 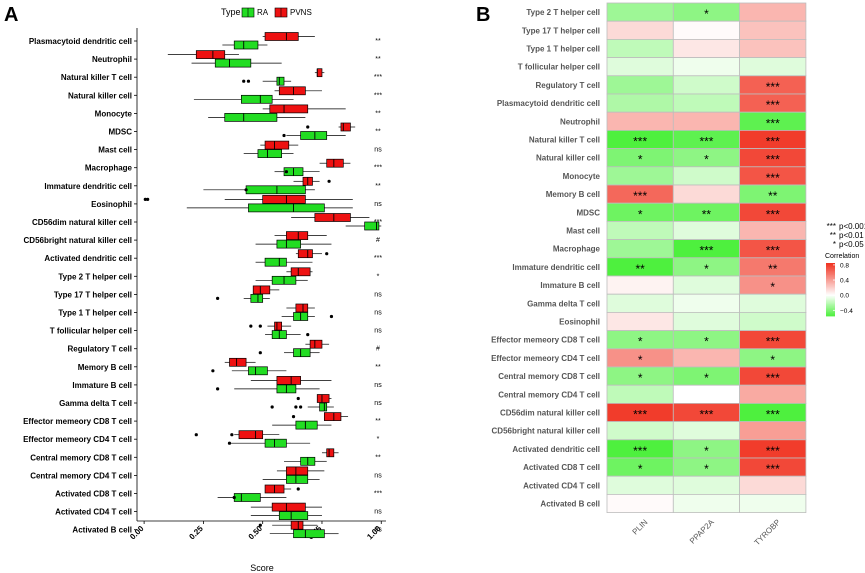 What do you see at coordinates (77, 421) in the screenshot?
I see `row-label: Effector memeory CD8 T cell` at bounding box center [77, 421].